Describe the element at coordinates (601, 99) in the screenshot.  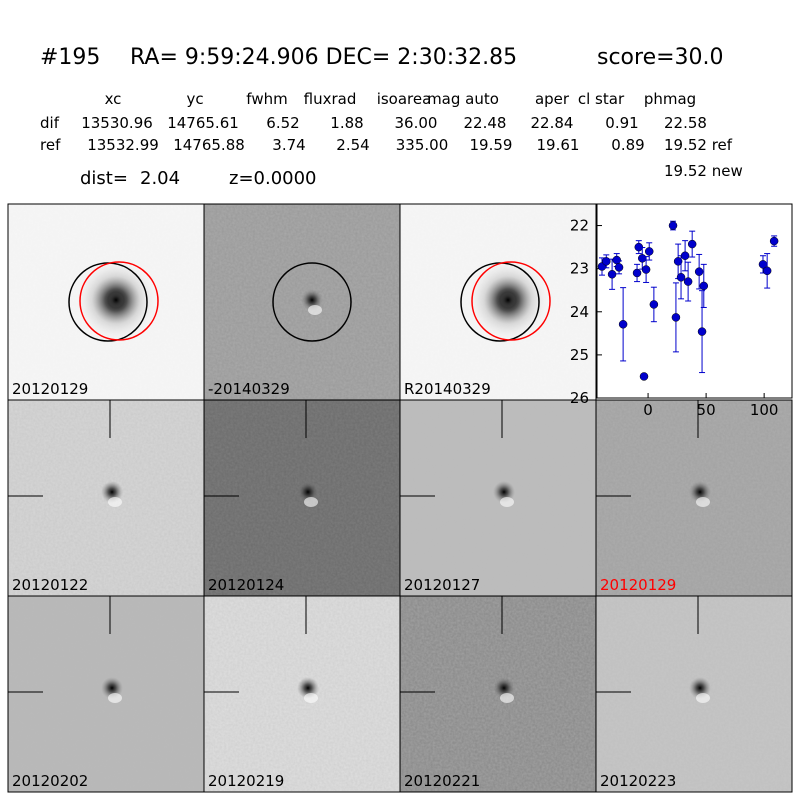
I see `column-header: cl star` at that location.